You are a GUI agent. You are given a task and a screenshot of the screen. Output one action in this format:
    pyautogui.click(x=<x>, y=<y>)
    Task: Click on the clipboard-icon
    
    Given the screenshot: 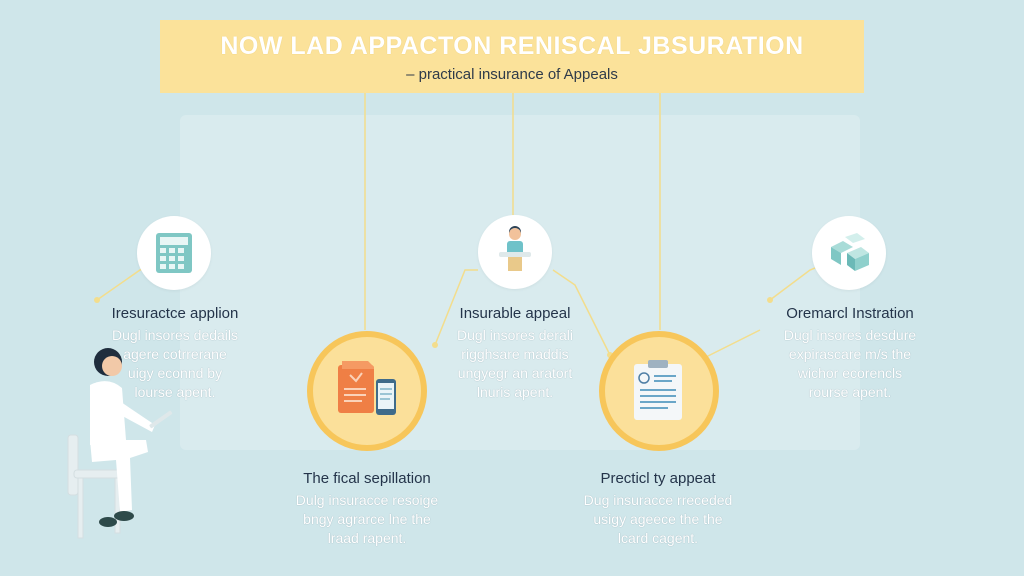 What is the action you would take?
    pyautogui.click(x=658, y=390)
    